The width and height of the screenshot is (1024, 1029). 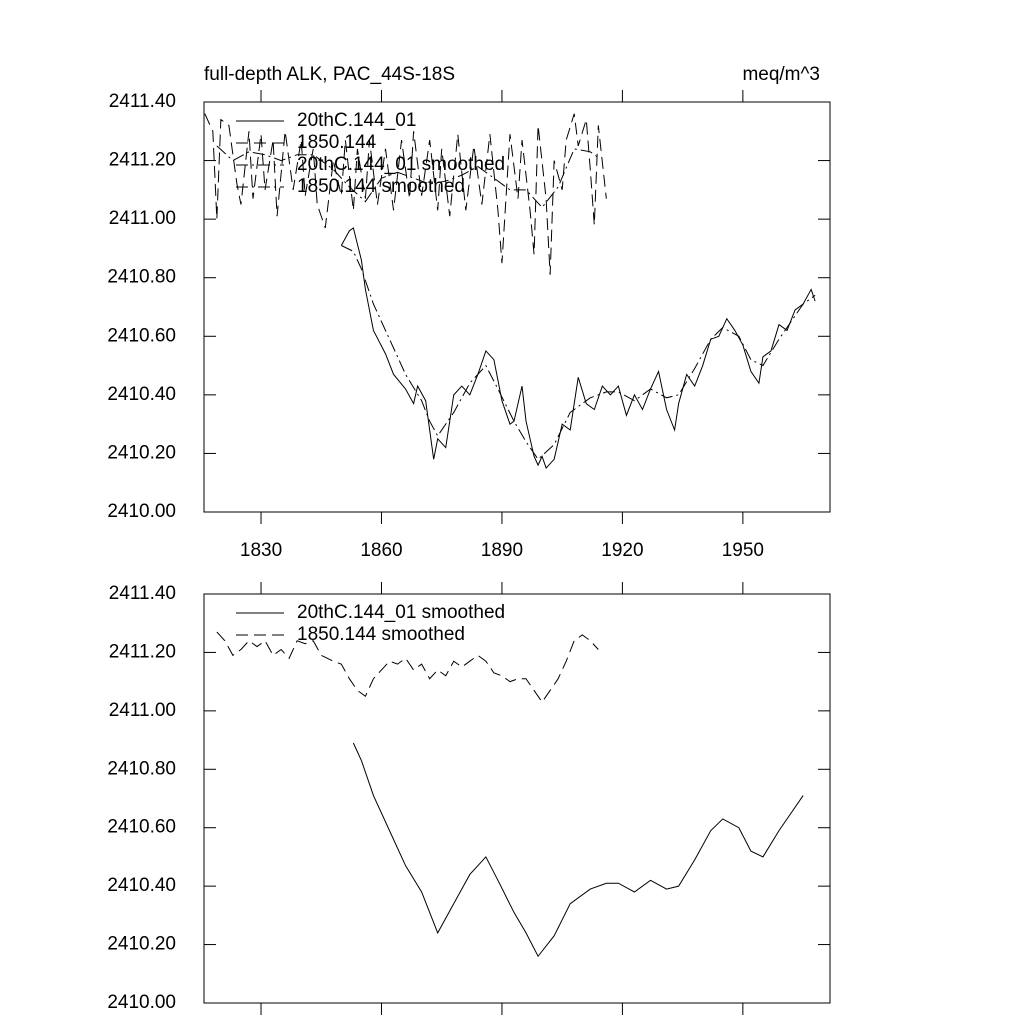 What do you see at coordinates (356, 120) in the screenshot?
I see `legend-label: 20thC.144_01` at bounding box center [356, 120].